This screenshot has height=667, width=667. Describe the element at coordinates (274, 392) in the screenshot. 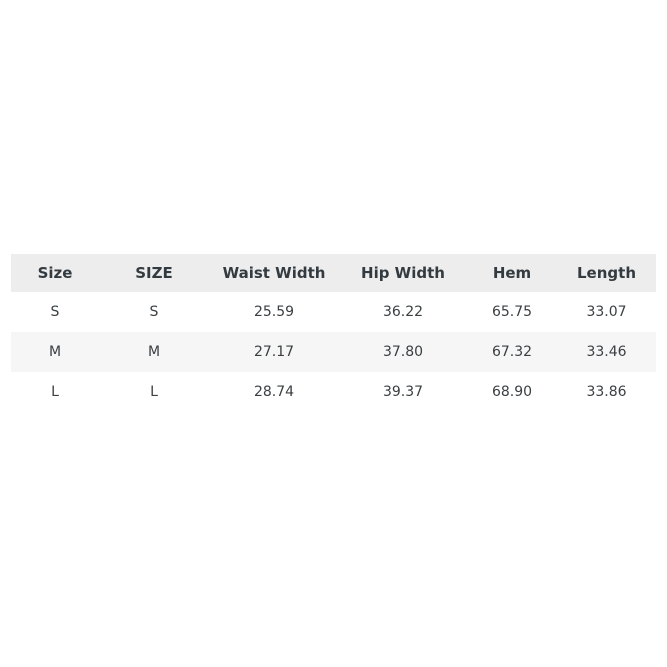

I see `cell-waist-width: 28.74` at that location.